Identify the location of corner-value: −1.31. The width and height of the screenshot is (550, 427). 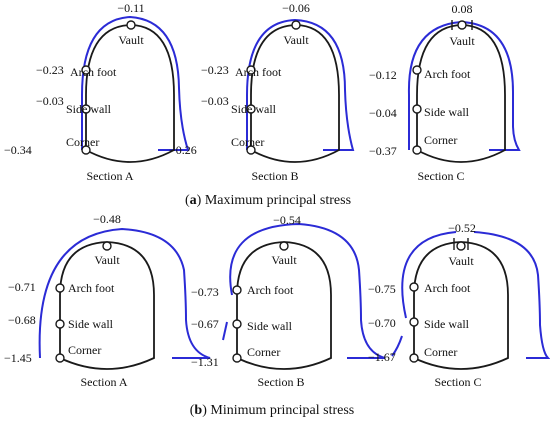
(205, 362).